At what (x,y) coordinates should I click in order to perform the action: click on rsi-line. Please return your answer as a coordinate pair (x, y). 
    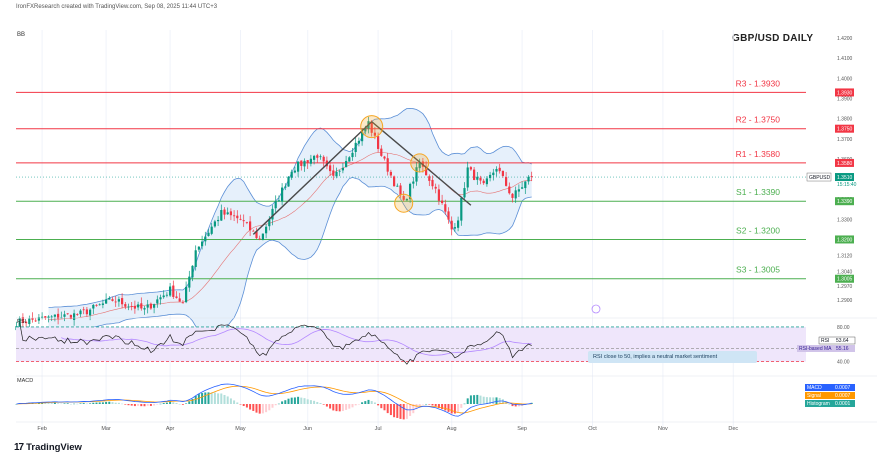
    Looking at the image, I should click on (275, 343).